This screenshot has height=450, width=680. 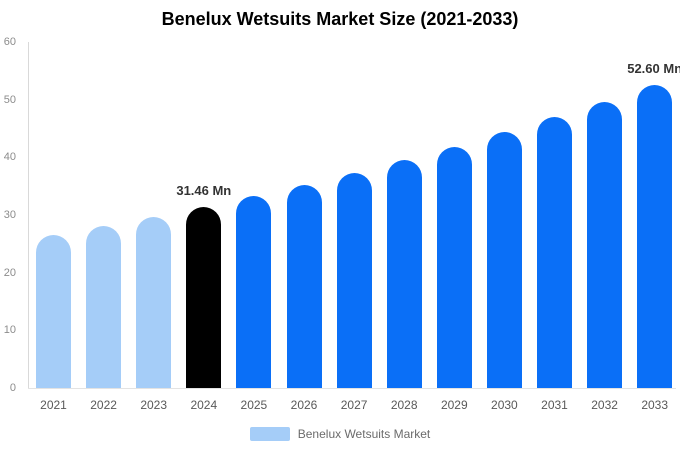 I want to click on x-tick-2025: 2025, so click(x=254, y=405).